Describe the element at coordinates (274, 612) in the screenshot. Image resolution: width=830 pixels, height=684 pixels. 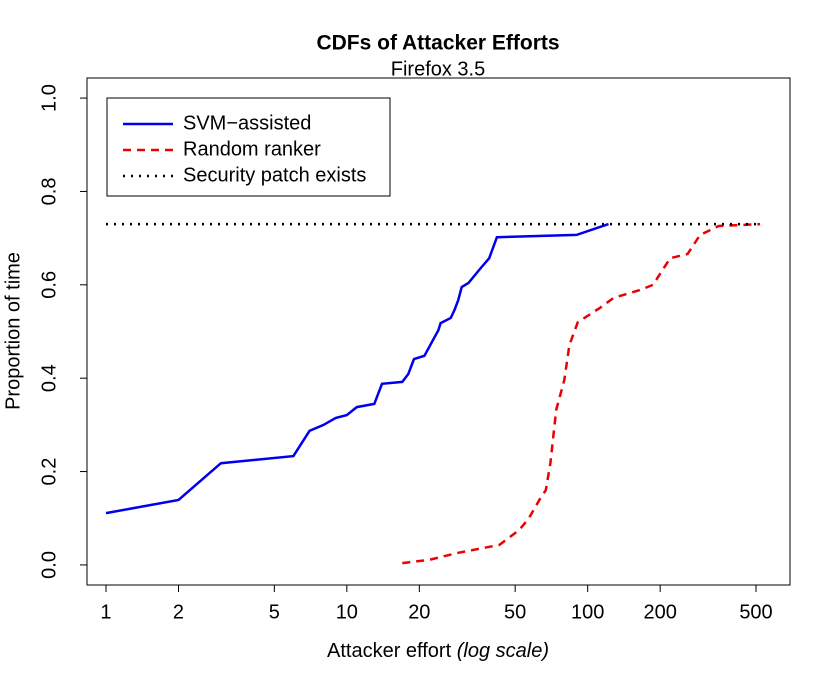
I see `x-tick-label: 5` at that location.